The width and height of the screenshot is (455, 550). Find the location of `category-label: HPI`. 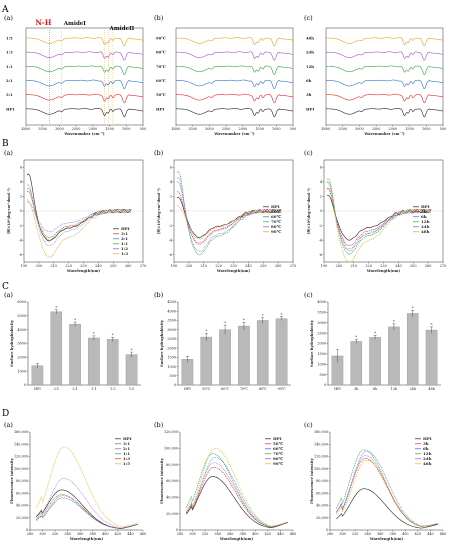

category-label: HPI is located at coordinates (337, 389).